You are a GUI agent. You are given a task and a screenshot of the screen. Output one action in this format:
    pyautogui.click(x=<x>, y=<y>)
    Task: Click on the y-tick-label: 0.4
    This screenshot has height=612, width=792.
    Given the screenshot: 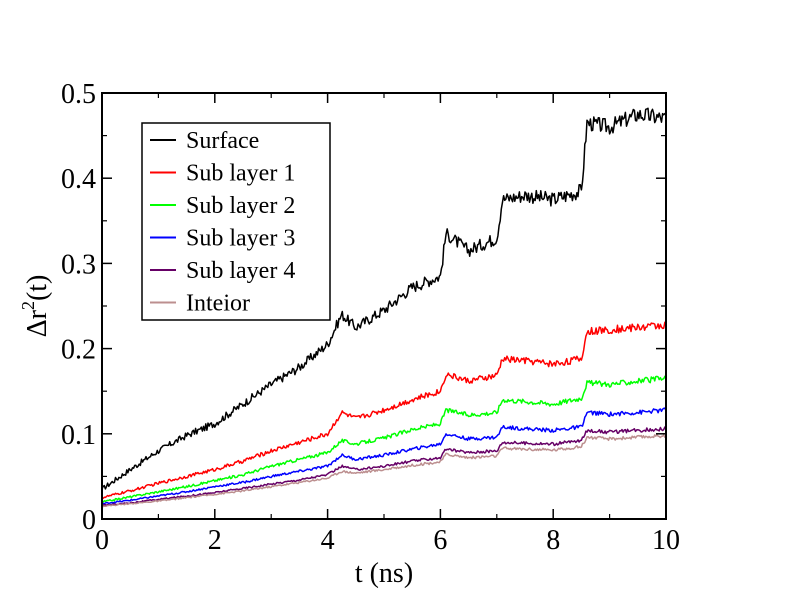 What is the action you would take?
    pyautogui.click(x=78, y=179)
    